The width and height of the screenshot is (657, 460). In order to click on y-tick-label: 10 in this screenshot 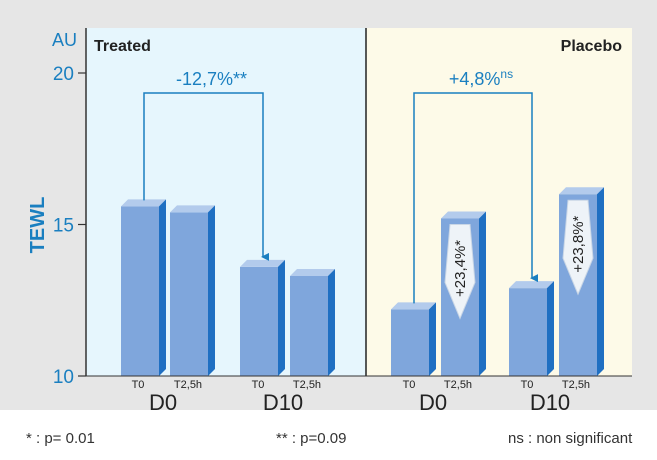, I will do `click(63, 377)`.